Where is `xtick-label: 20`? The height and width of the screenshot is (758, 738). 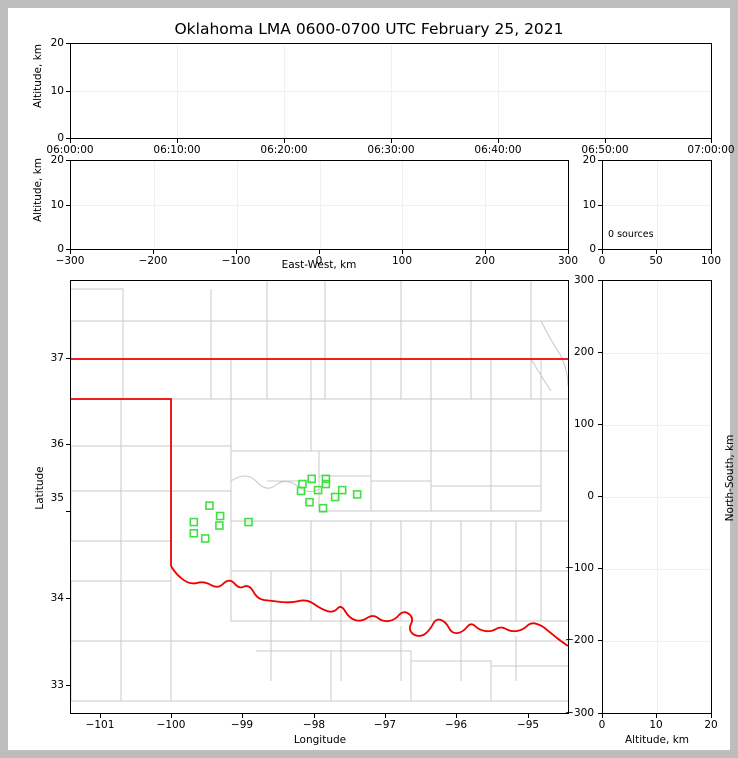
xtick-label: 20 is located at coordinates (711, 725).